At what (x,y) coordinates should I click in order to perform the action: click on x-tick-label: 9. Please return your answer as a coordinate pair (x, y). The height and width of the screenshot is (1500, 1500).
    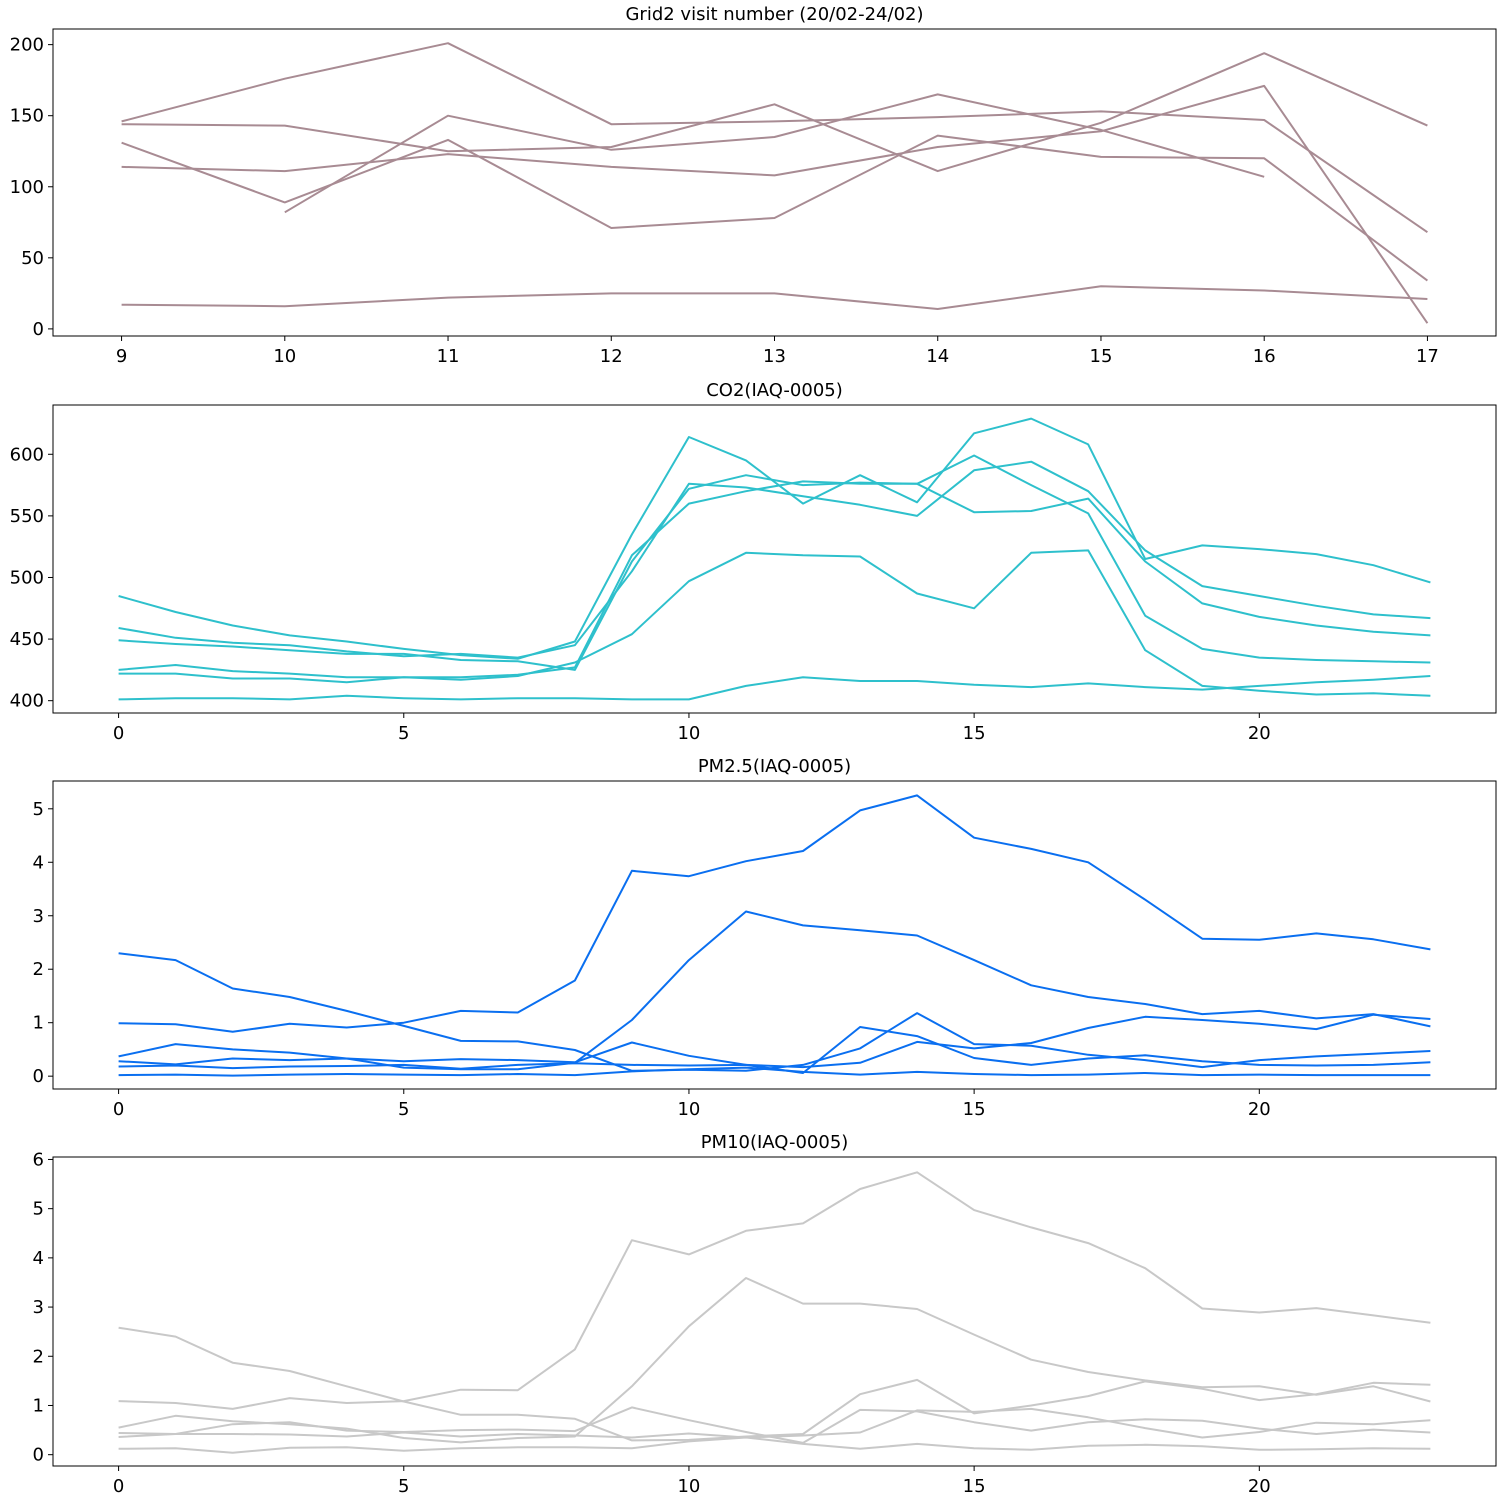
    Looking at the image, I should click on (121, 356).